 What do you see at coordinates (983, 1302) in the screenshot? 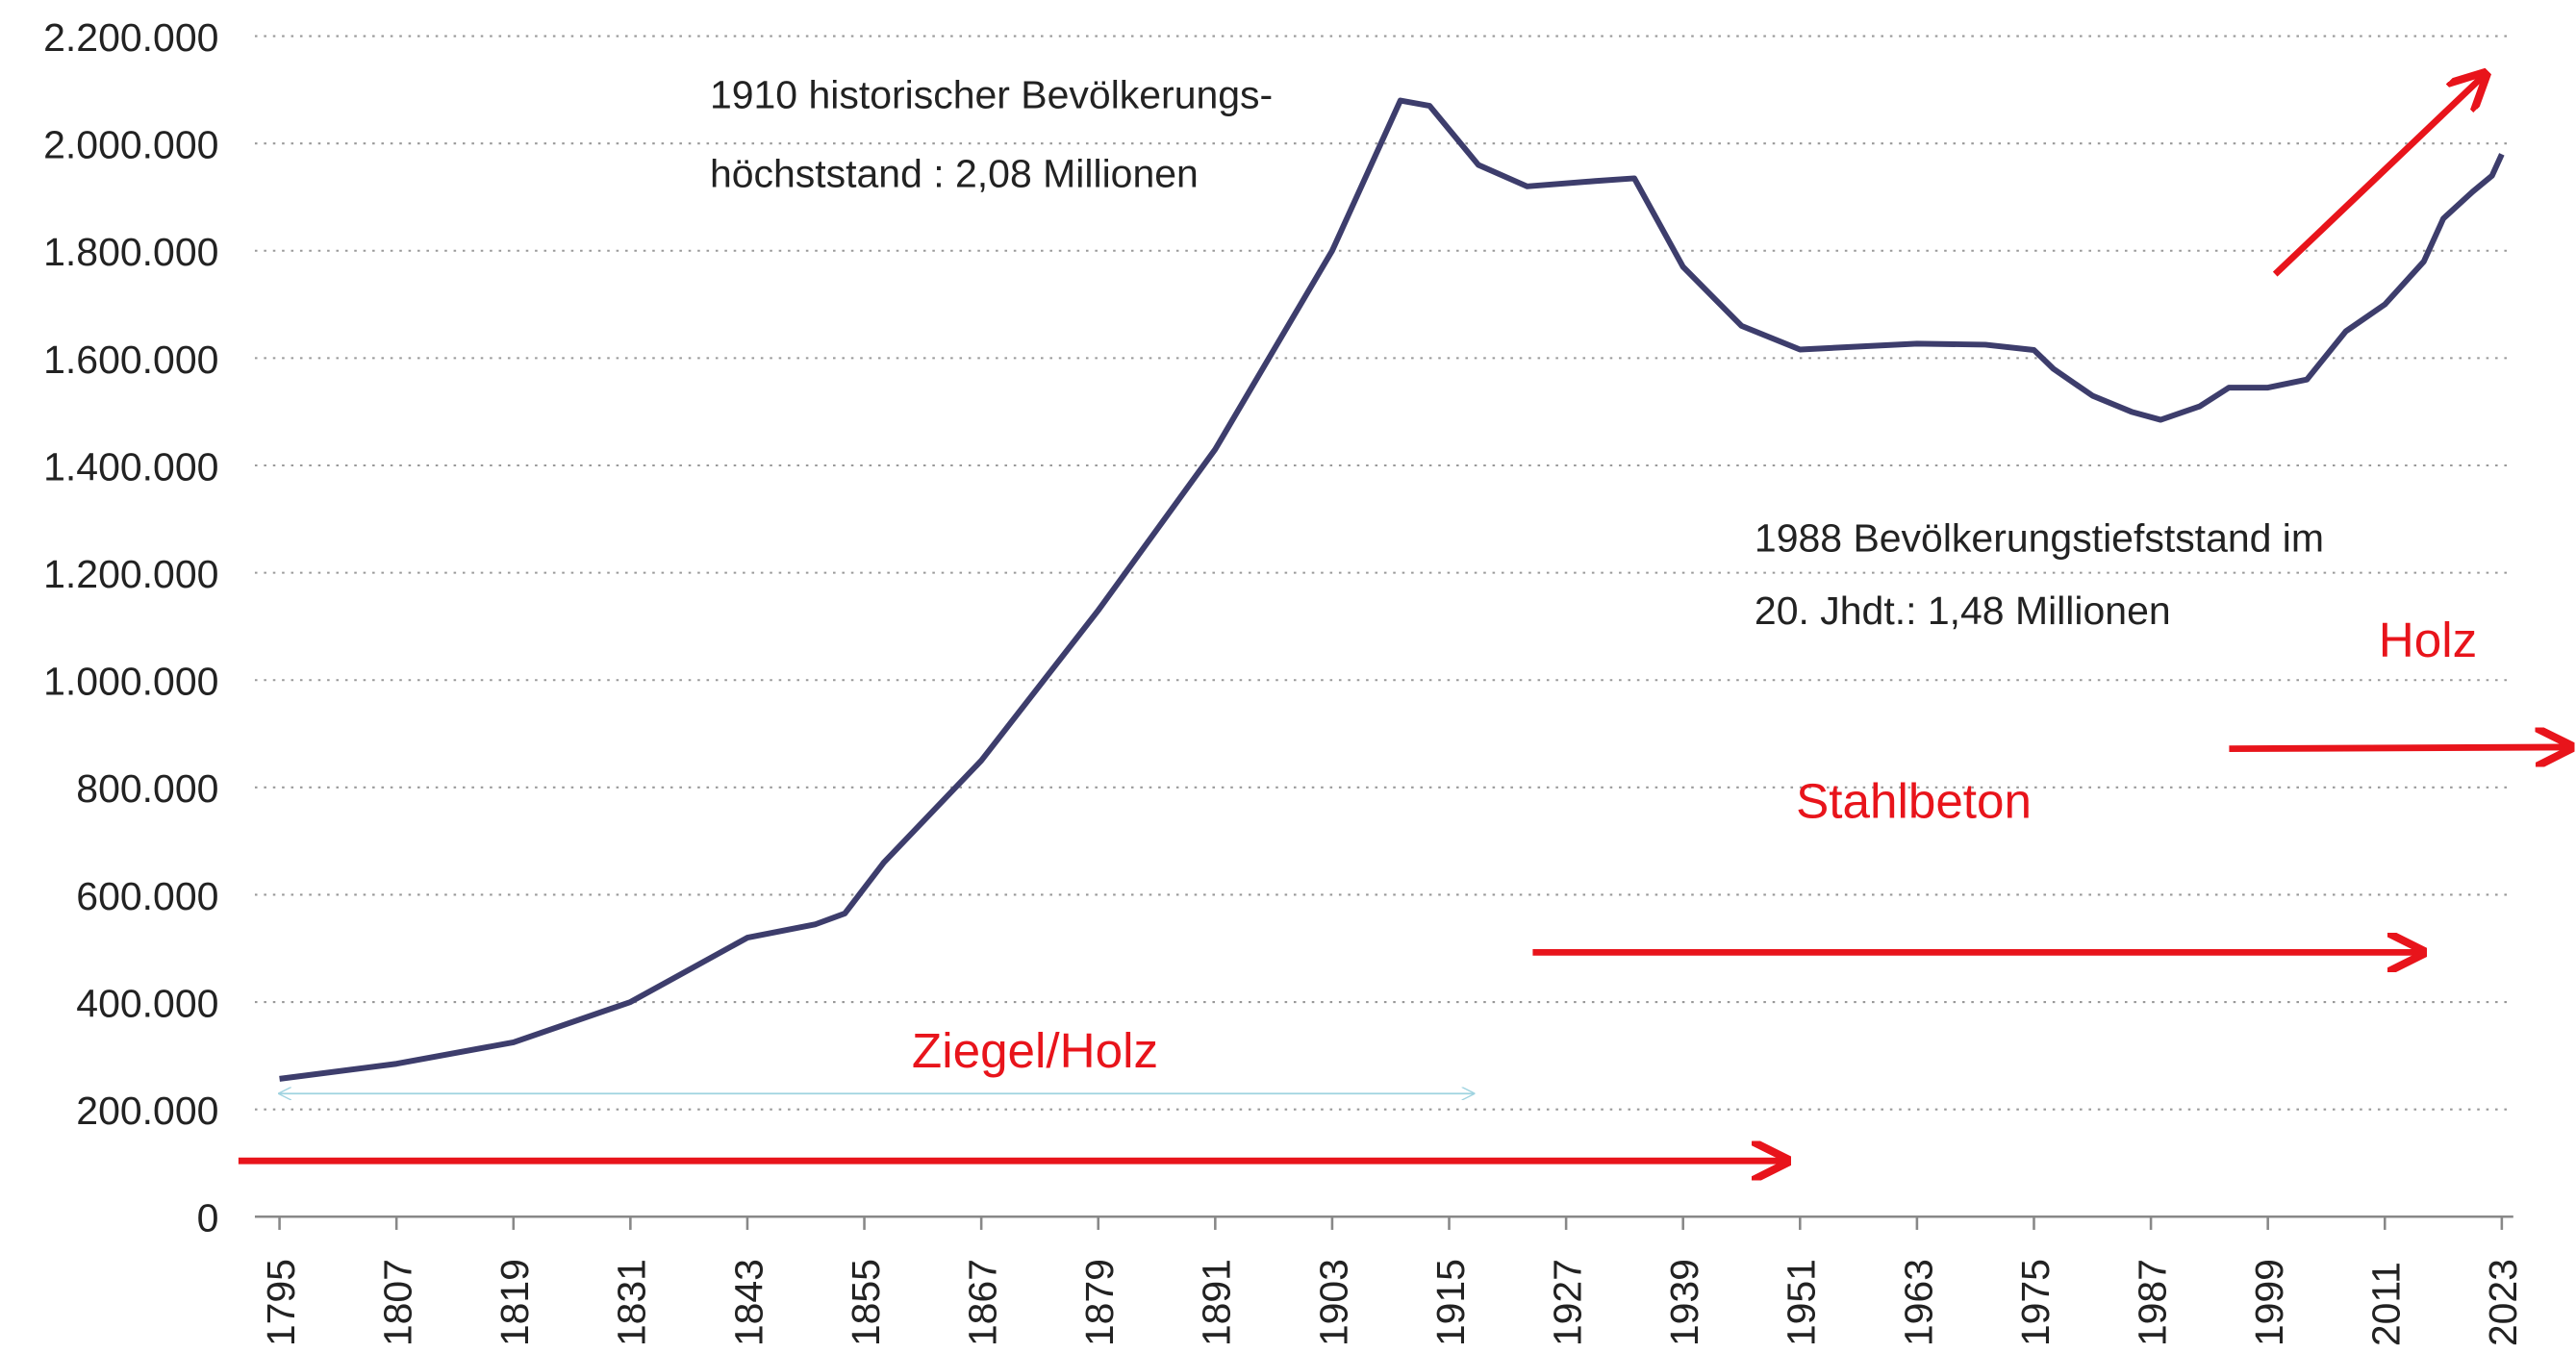
I see `x-tick-label: 1867` at bounding box center [983, 1302].